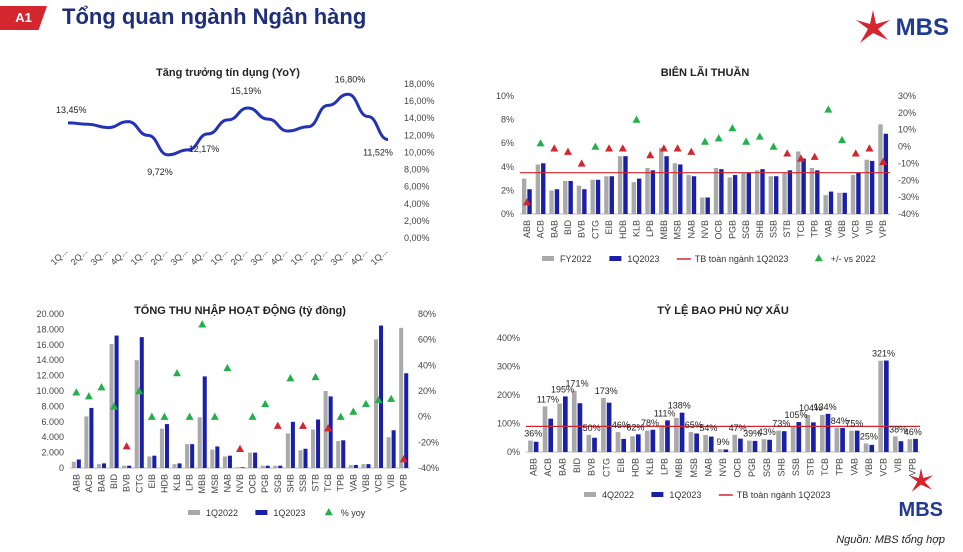 This screenshot has height=552, width=963. What do you see at coordinates (650, 423) in the screenshot?
I see `data-label: 78%` at bounding box center [650, 423].